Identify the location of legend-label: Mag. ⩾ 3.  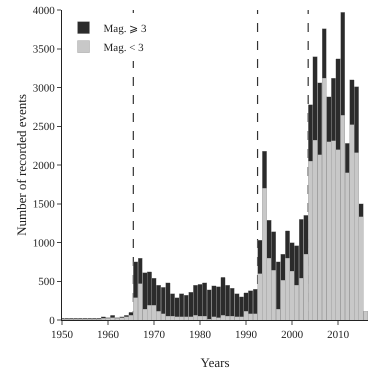
(125, 28).